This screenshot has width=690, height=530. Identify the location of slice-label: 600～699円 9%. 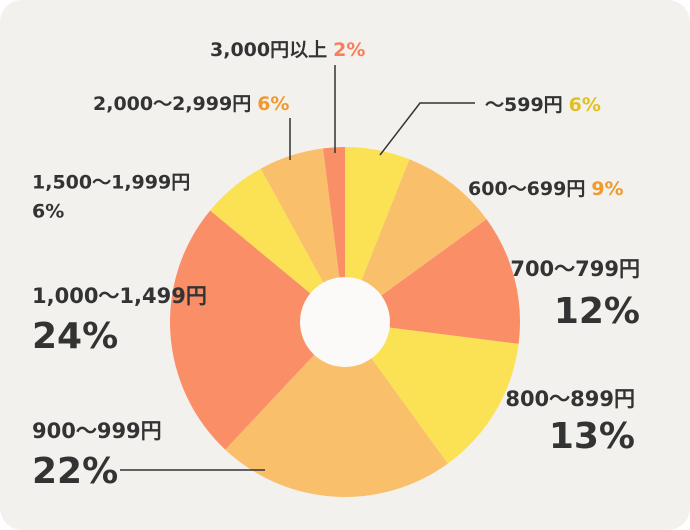
(546, 189).